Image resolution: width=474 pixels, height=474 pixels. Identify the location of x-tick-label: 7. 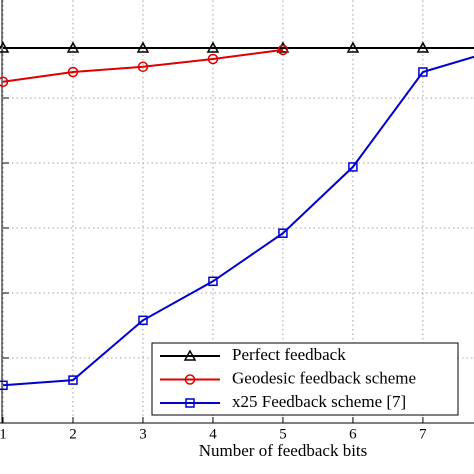
(423, 434).